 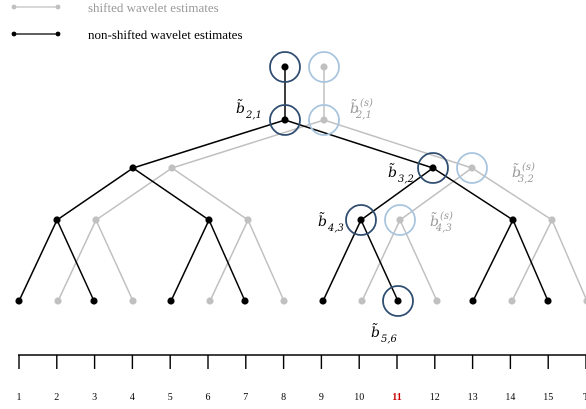 What do you see at coordinates (401, 173) in the screenshot?
I see `coef-label-b32: b̃3,2` at bounding box center [401, 173].